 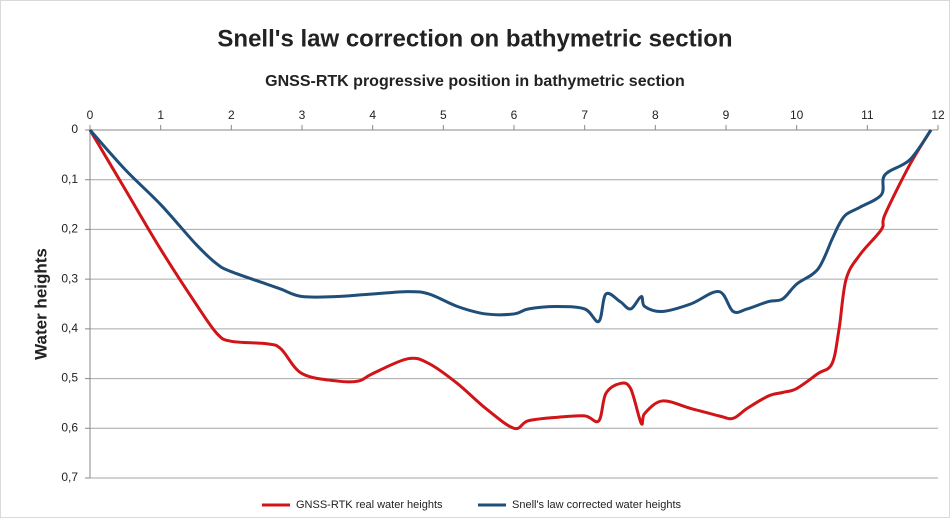 What do you see at coordinates (938, 115) in the screenshot?
I see `x-tick-label: 12` at bounding box center [938, 115].